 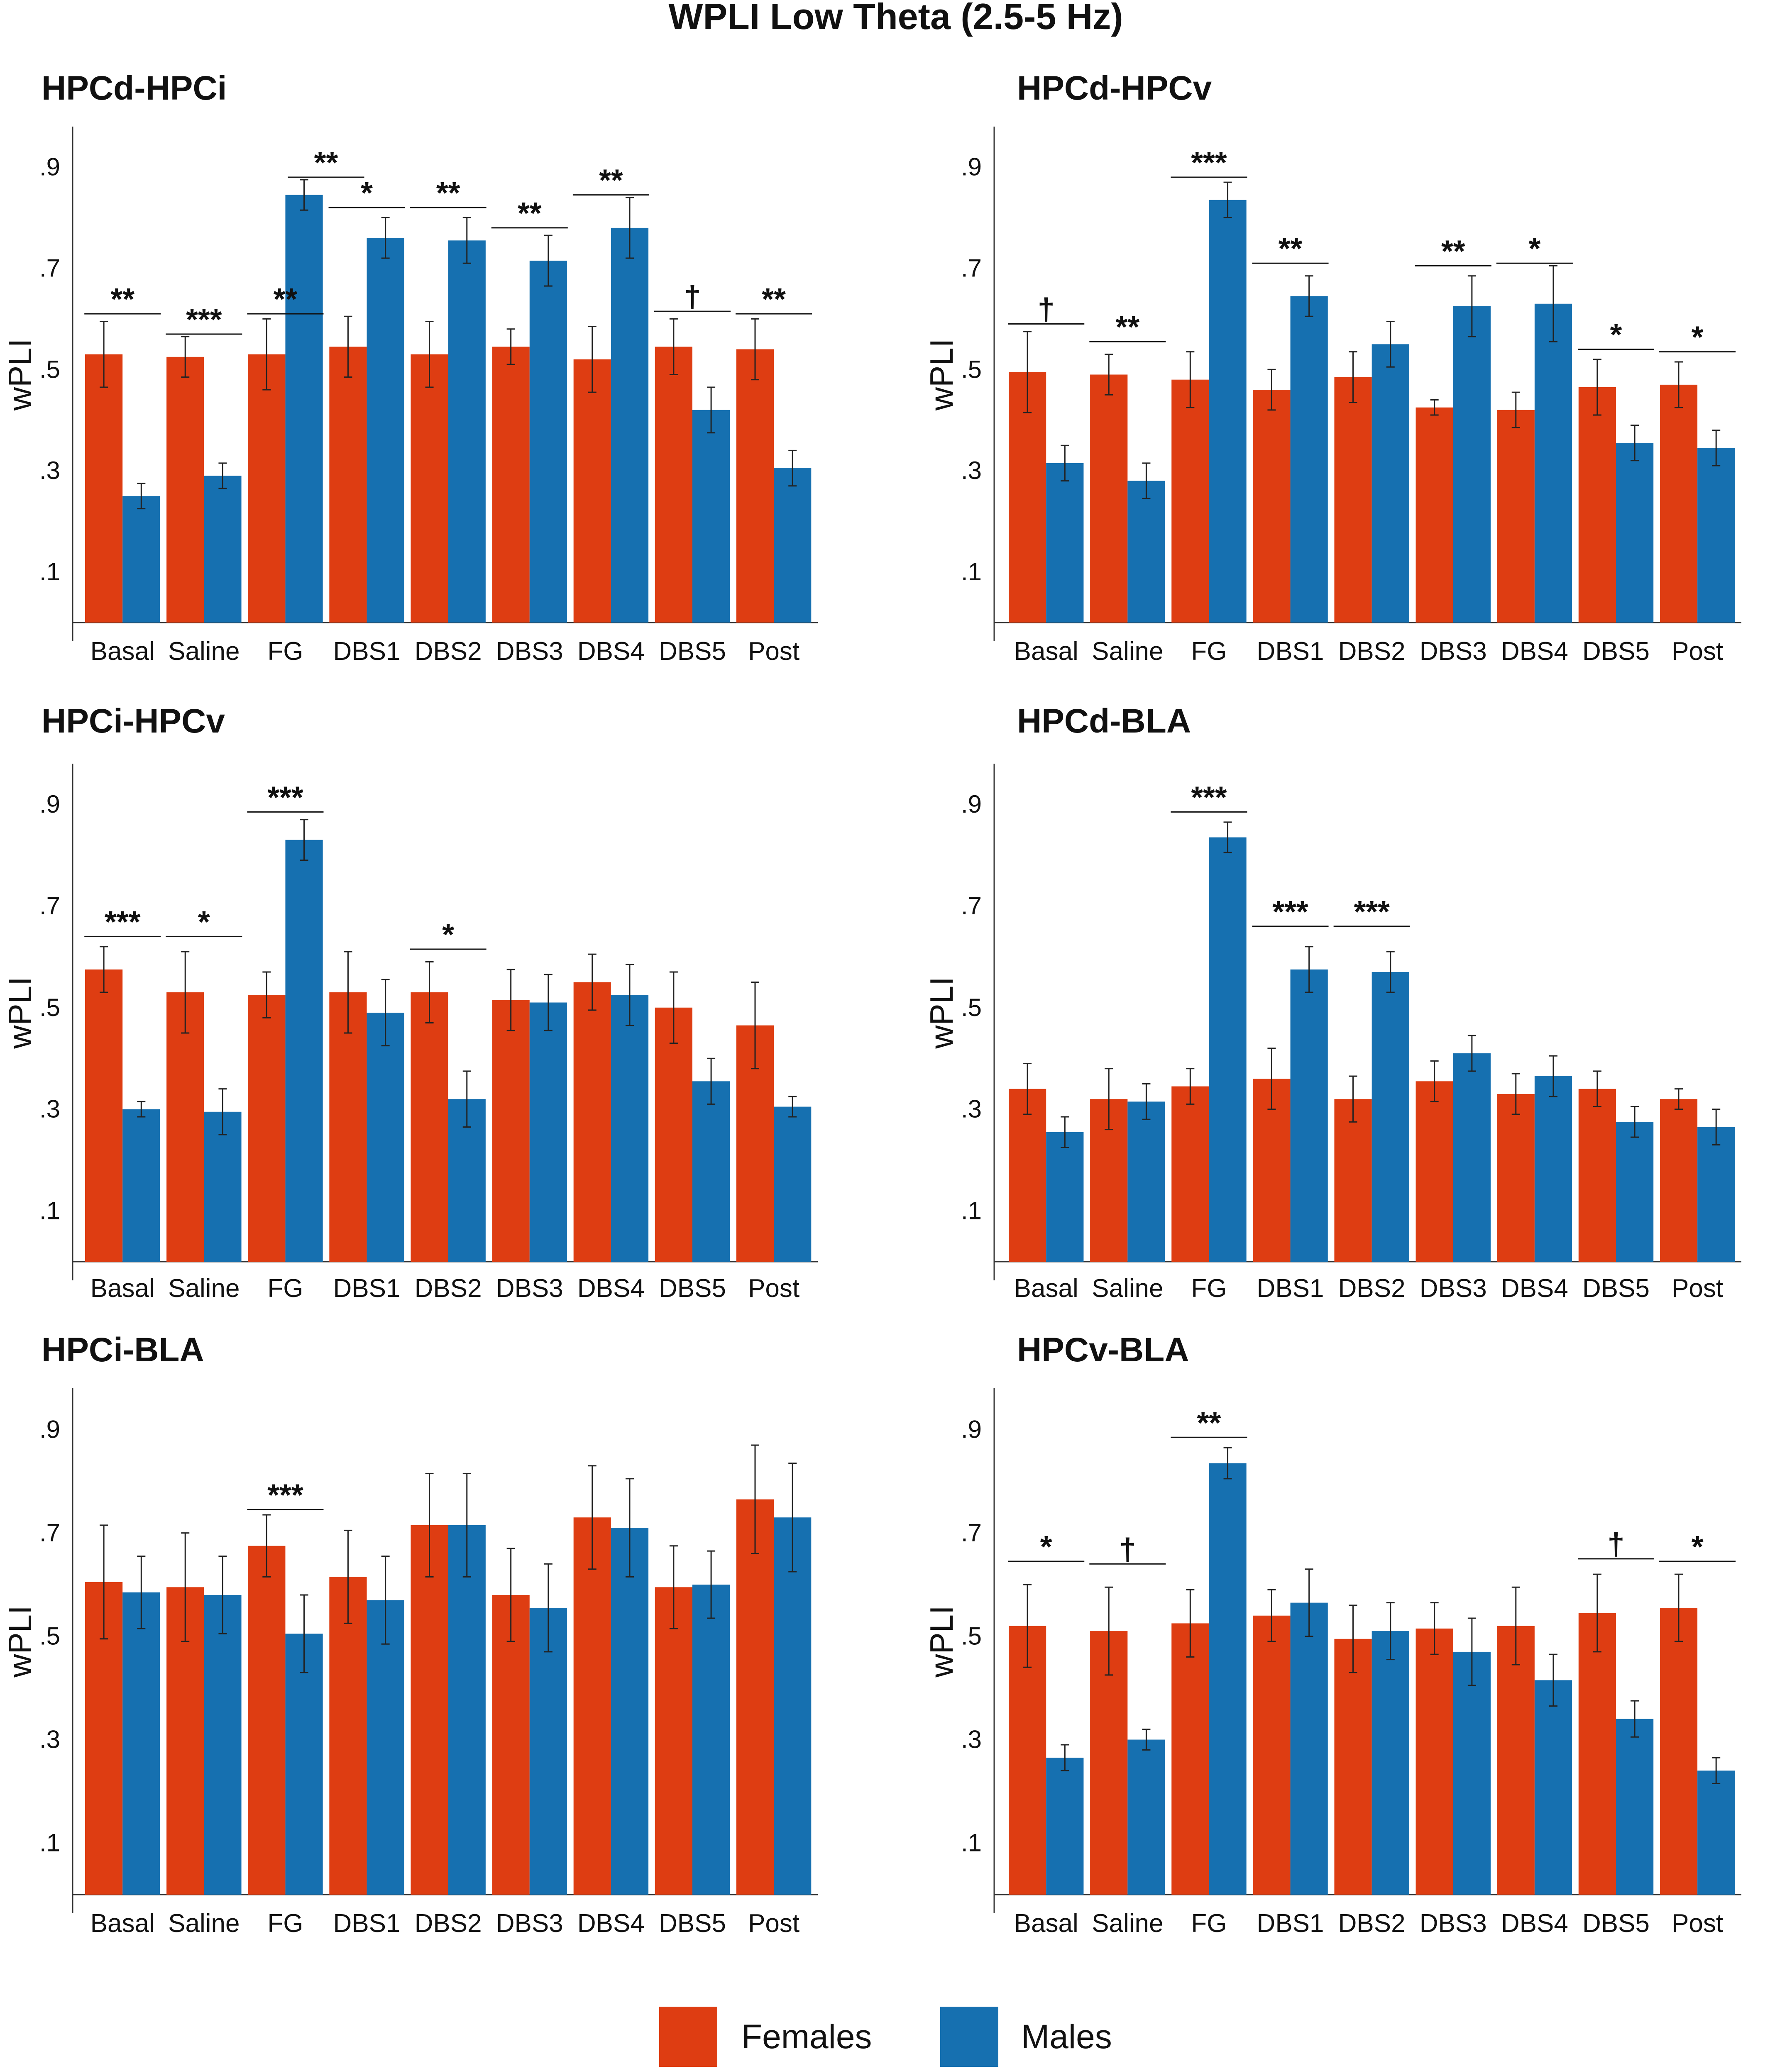 I want to click on figure-title: WPLI Low Theta (2.5-5 Hz), so click(x=895, y=18).